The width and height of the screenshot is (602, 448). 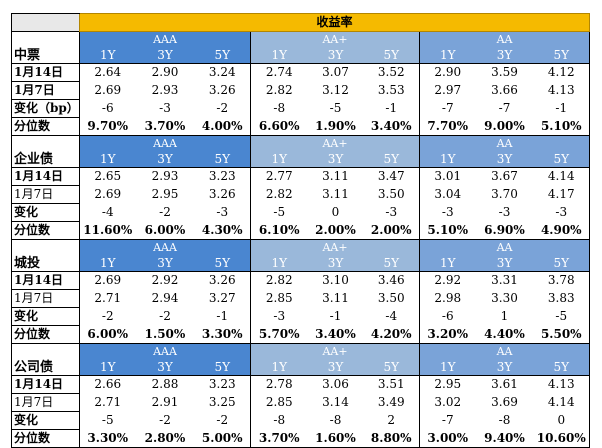 I want to click on table-cell: 2.97, so click(x=448, y=90).